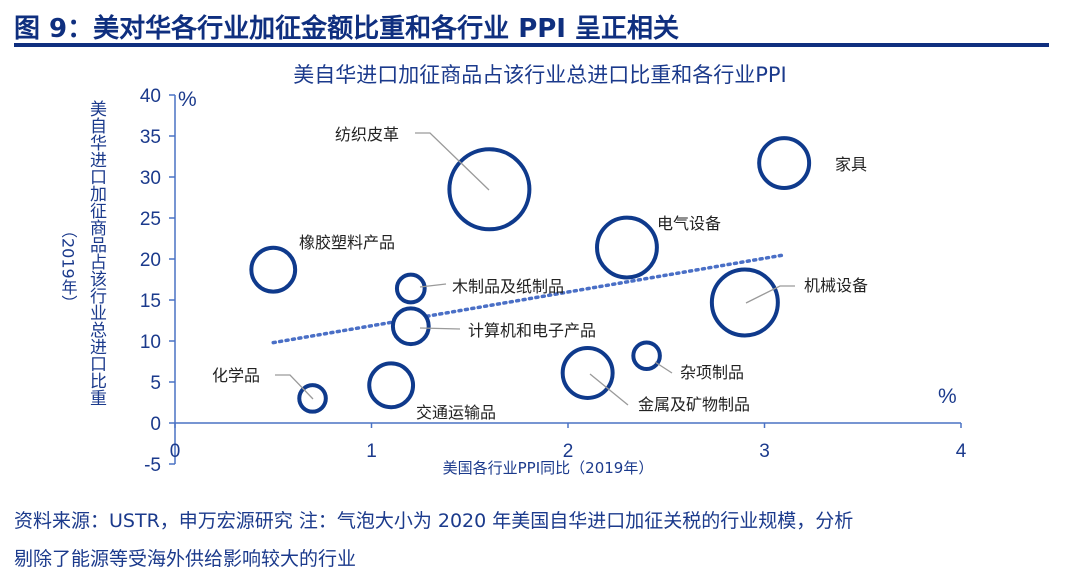  What do you see at coordinates (528, 299) in the screenshot?
I see `trendline` at bounding box center [528, 299].